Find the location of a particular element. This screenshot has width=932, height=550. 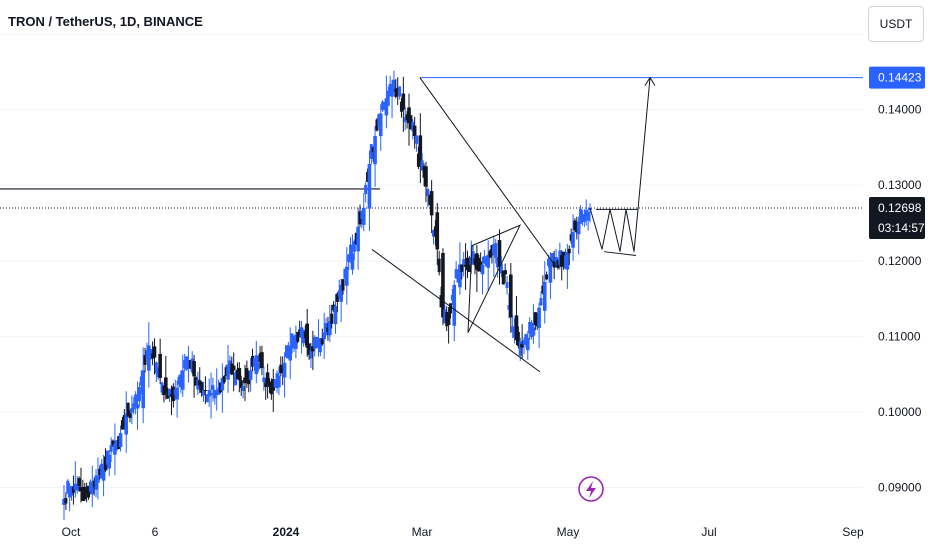

currency-button: USDT is located at coordinates (896, 24).